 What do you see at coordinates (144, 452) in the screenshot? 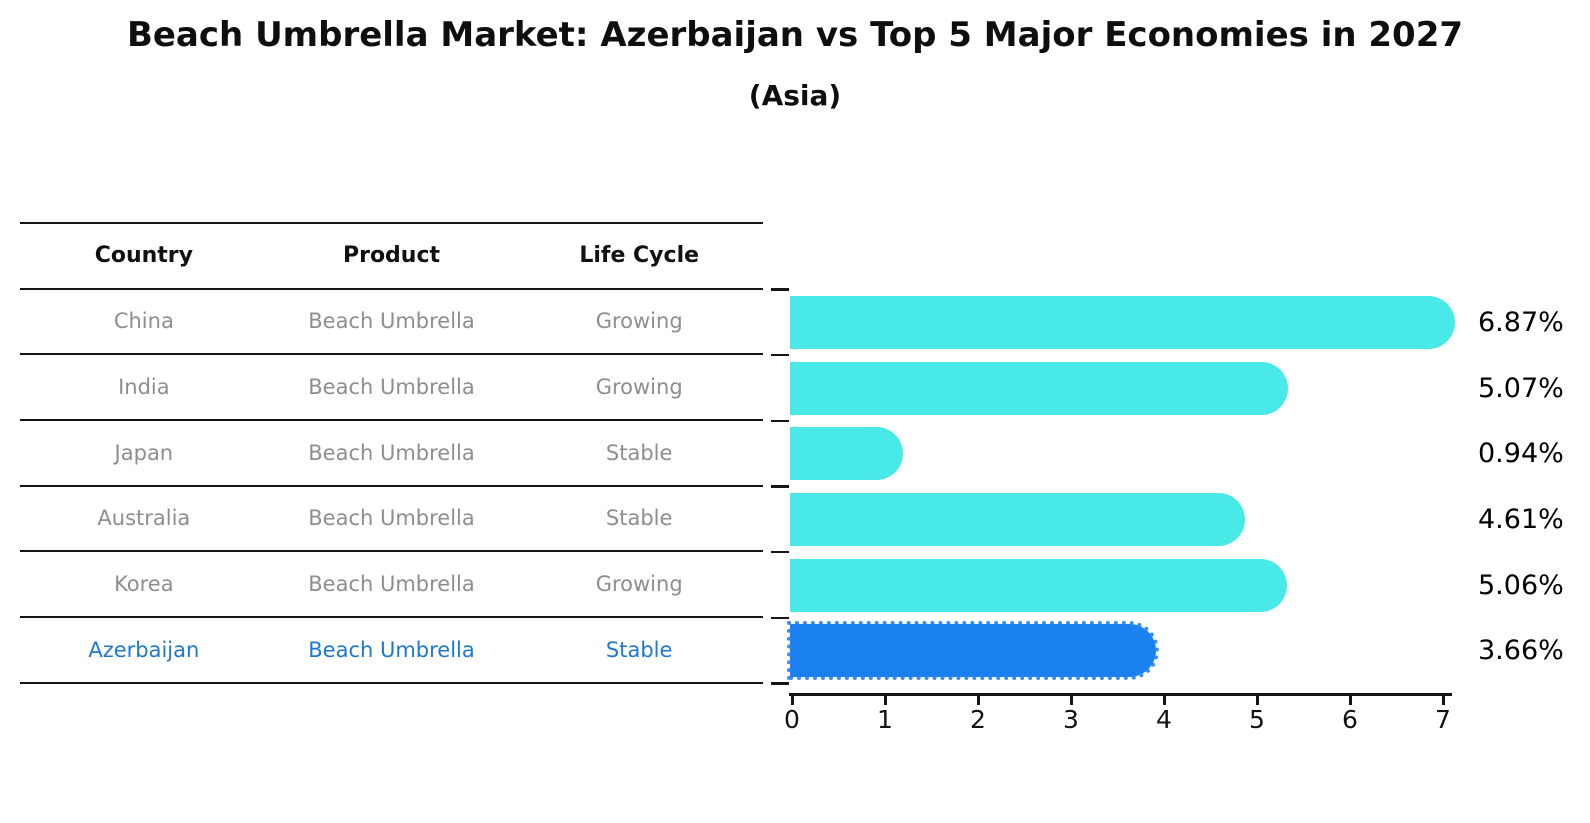
I see `cell-country: Japan` at bounding box center [144, 452].